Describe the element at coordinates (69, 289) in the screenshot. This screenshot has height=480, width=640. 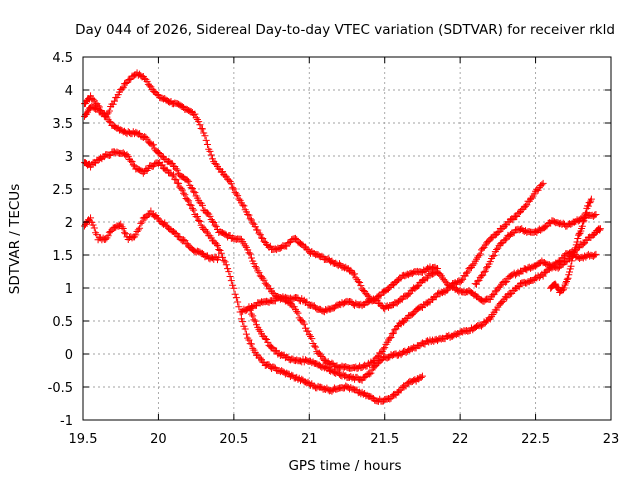
I see `y-tick-label: 1` at that location.